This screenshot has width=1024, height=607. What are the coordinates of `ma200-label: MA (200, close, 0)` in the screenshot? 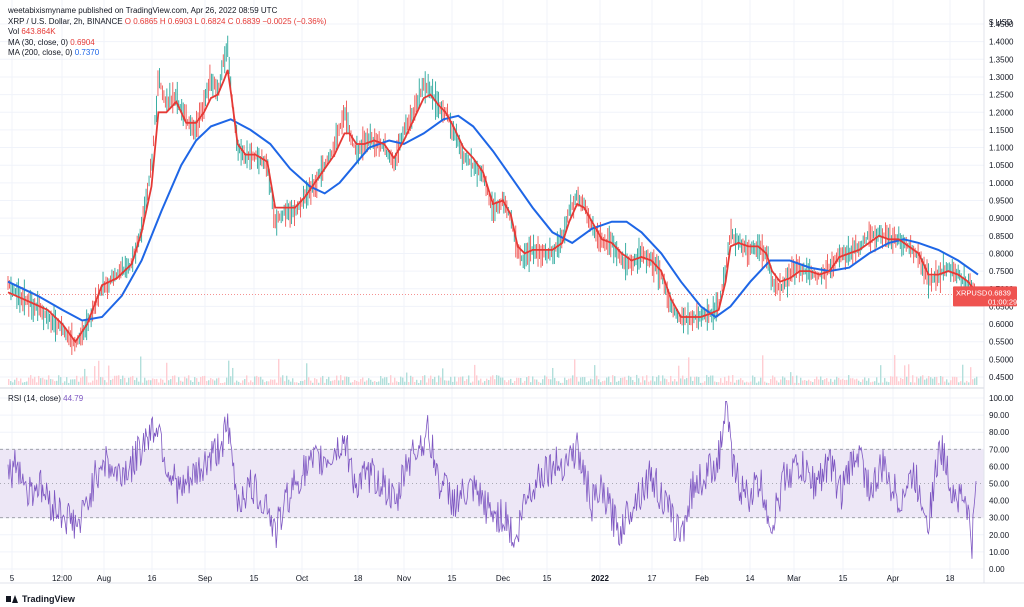 It's located at (40, 52).